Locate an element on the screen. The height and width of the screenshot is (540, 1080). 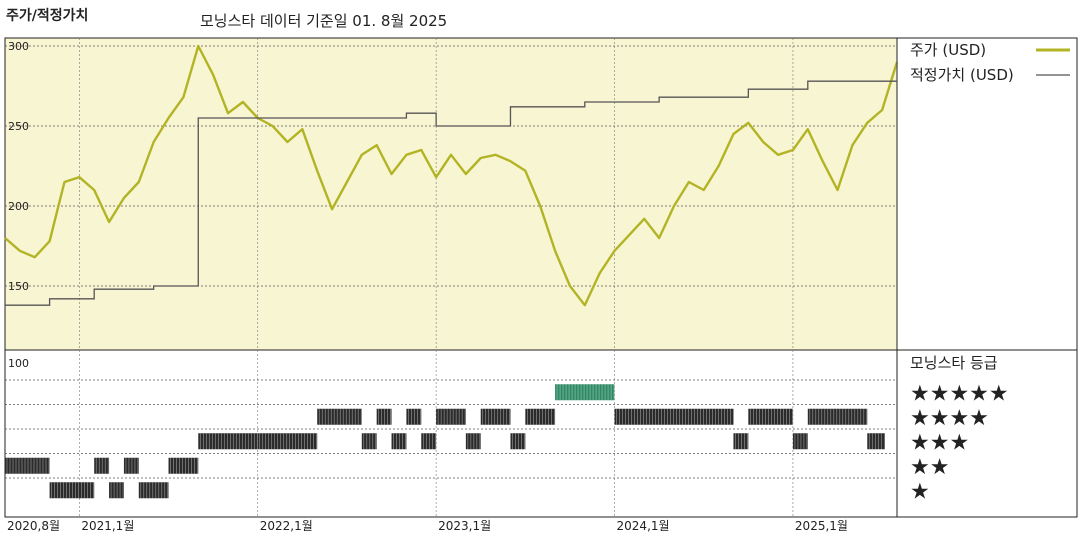
rating-legend-stars: ★★★★★★★★★★★★★★★ is located at coordinates (959, 442).